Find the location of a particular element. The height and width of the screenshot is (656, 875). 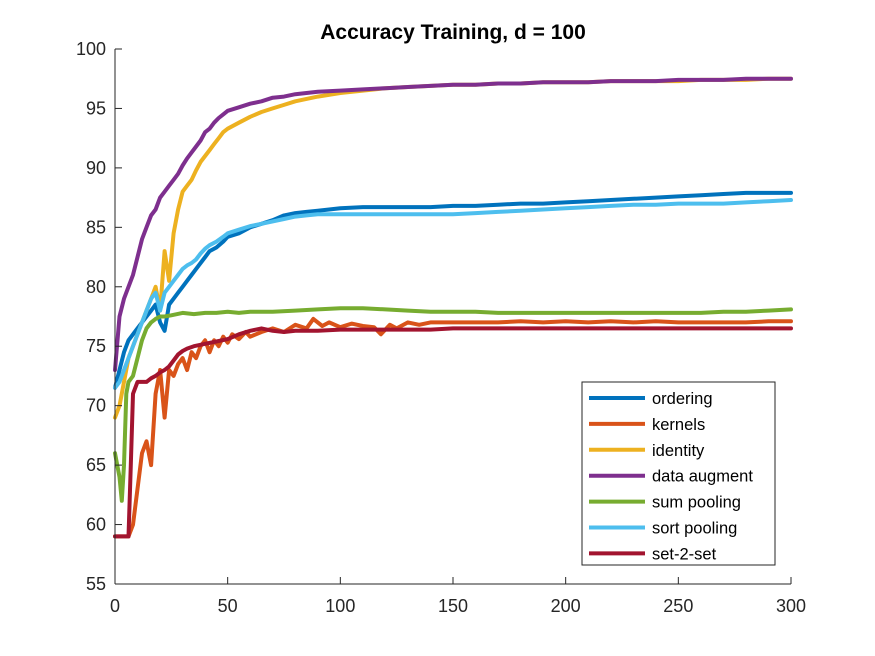

x-tick-label: 150 is located at coordinates (453, 606).